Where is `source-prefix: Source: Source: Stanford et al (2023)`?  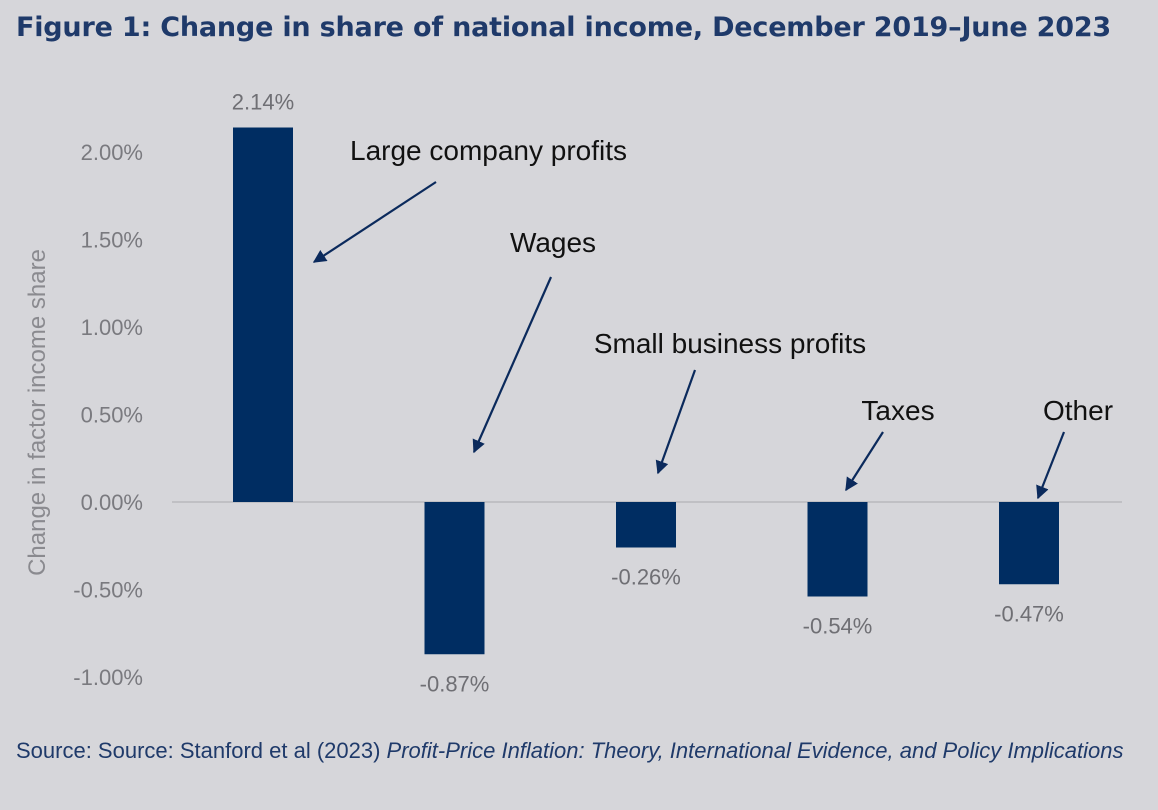 source-prefix: Source: Source: Stanford et al (2023) is located at coordinates (201, 750).